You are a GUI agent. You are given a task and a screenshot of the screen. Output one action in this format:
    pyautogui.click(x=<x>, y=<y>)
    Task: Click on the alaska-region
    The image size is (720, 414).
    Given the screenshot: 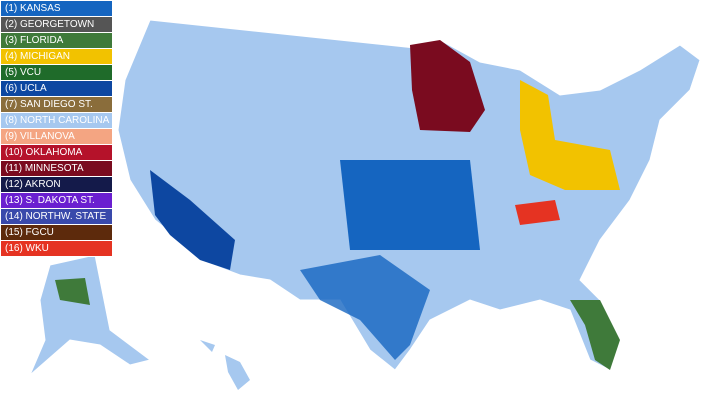 What is the action you would take?
    pyautogui.click(x=72, y=291)
    